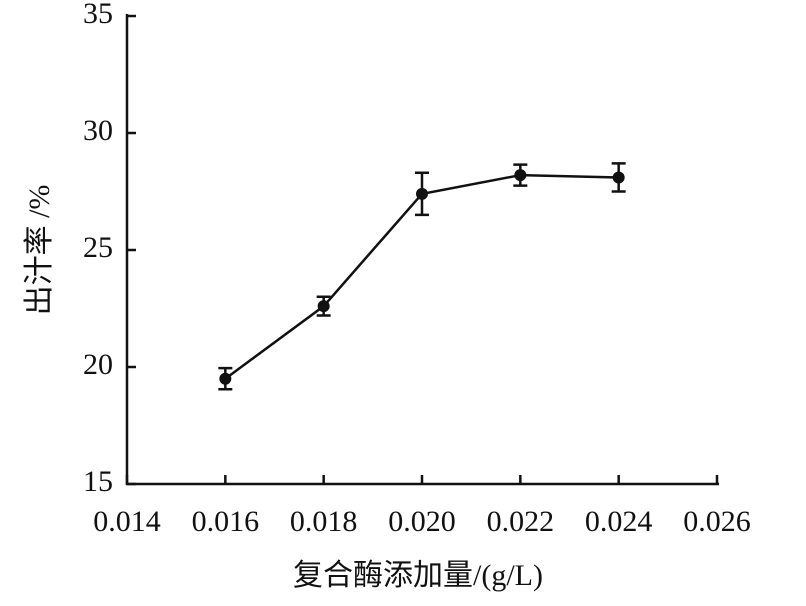 This screenshot has width=806, height=606. What do you see at coordinates (717, 521) in the screenshot?
I see `x-tick-label: 0.026` at bounding box center [717, 521].